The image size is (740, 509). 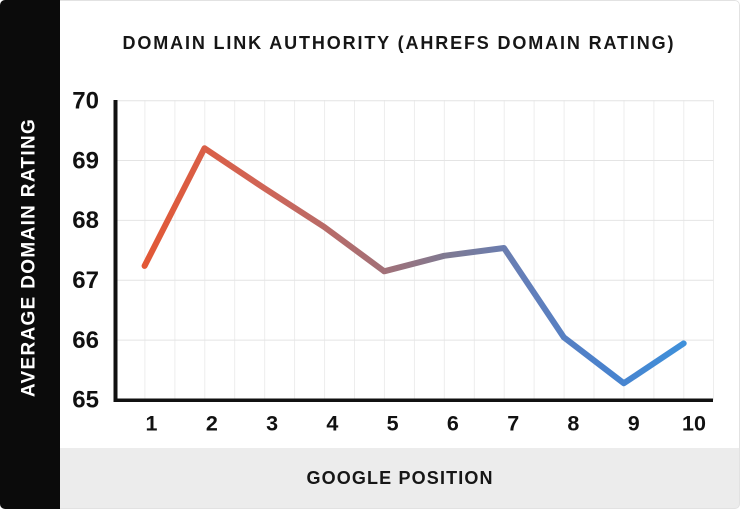 What do you see at coordinates (85, 160) in the screenshot?
I see `svg-text: 69` at bounding box center [85, 160].